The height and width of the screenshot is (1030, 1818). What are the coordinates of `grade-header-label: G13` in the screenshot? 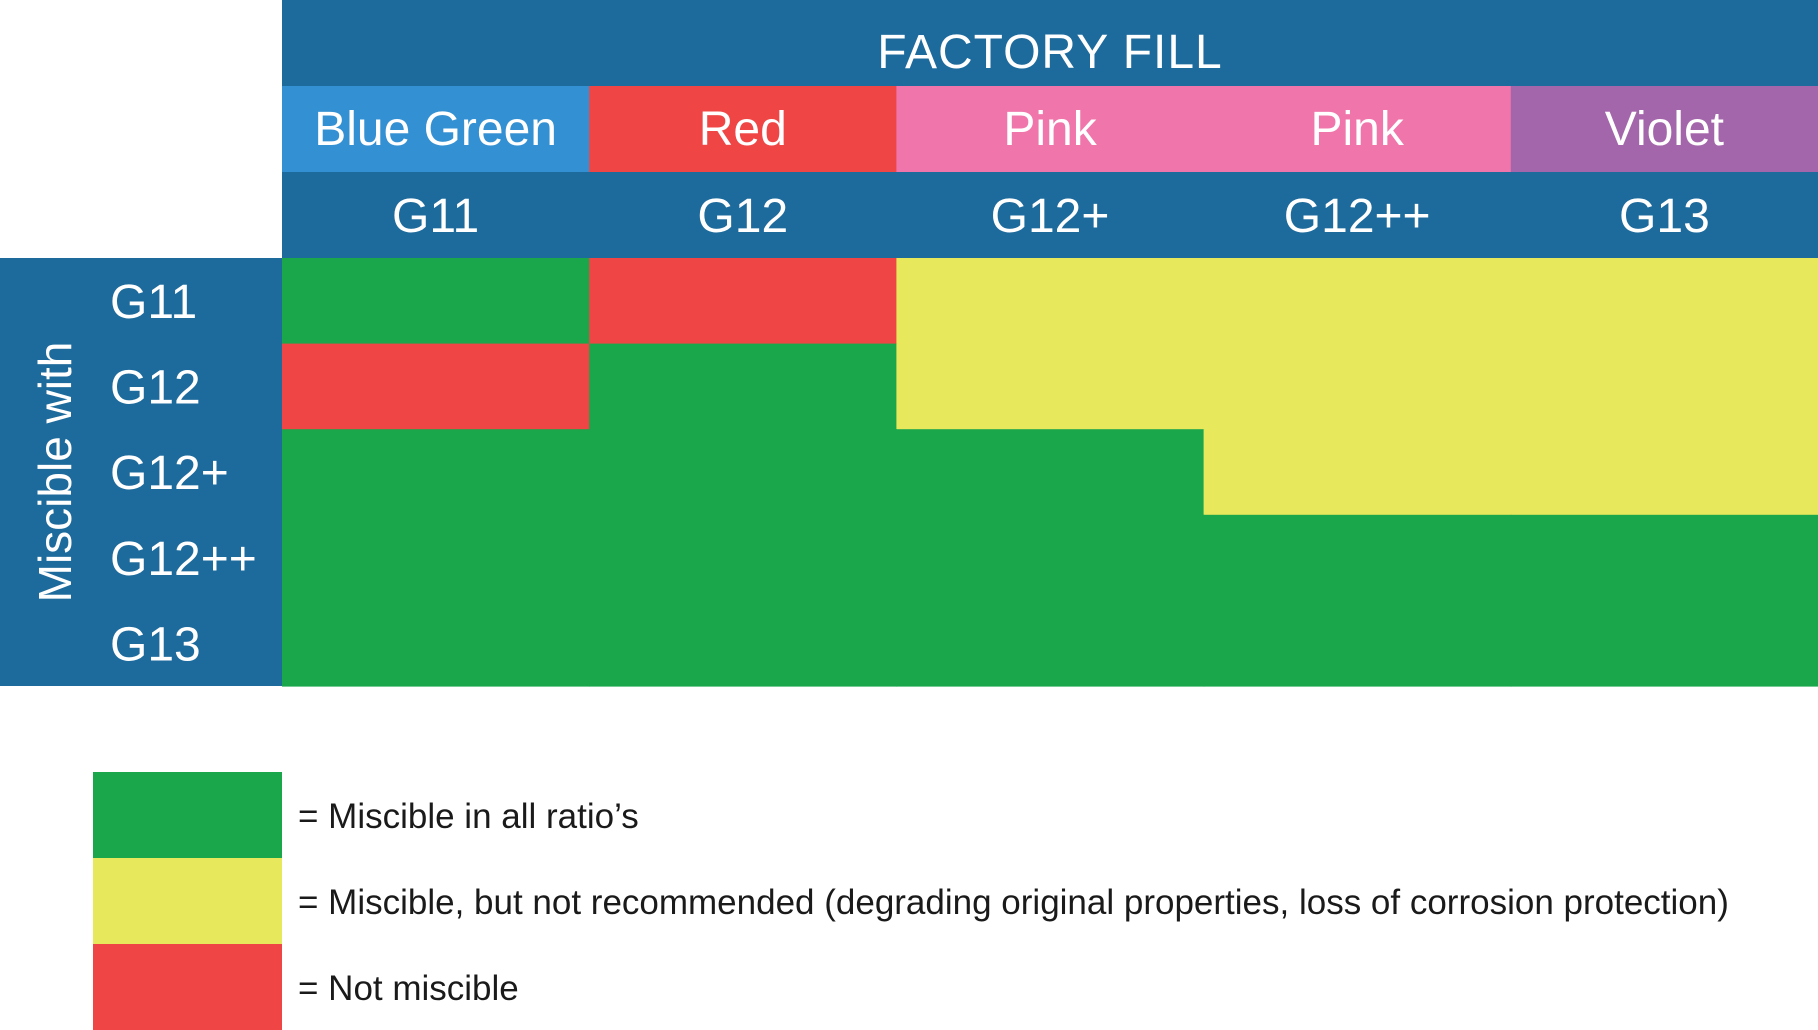 It's located at (1664, 216).